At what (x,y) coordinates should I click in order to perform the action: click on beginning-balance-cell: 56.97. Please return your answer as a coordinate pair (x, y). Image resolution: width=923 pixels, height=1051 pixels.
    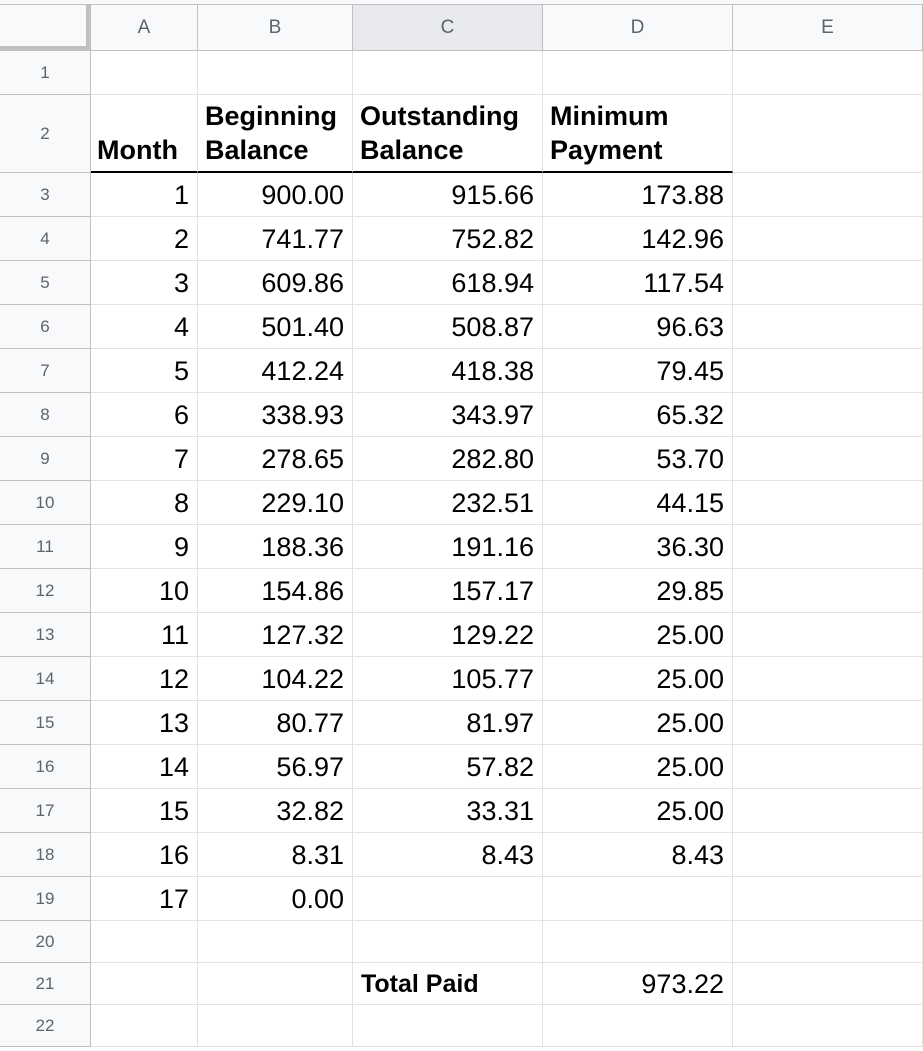
    Looking at the image, I should click on (275, 767).